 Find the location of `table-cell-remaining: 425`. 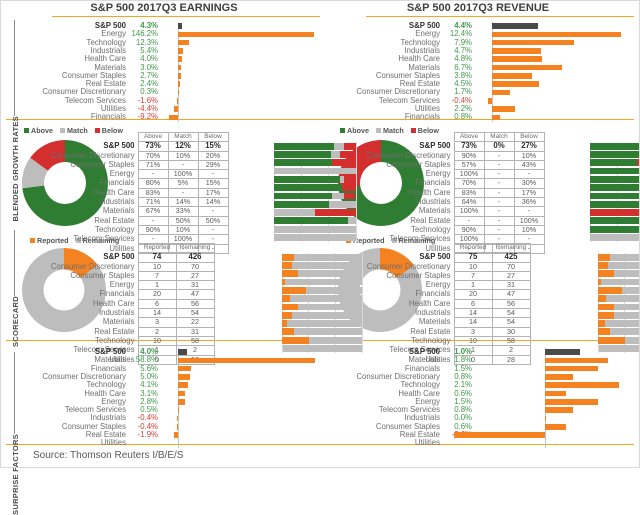

table-cell-remaining: 425 is located at coordinates (511, 257).